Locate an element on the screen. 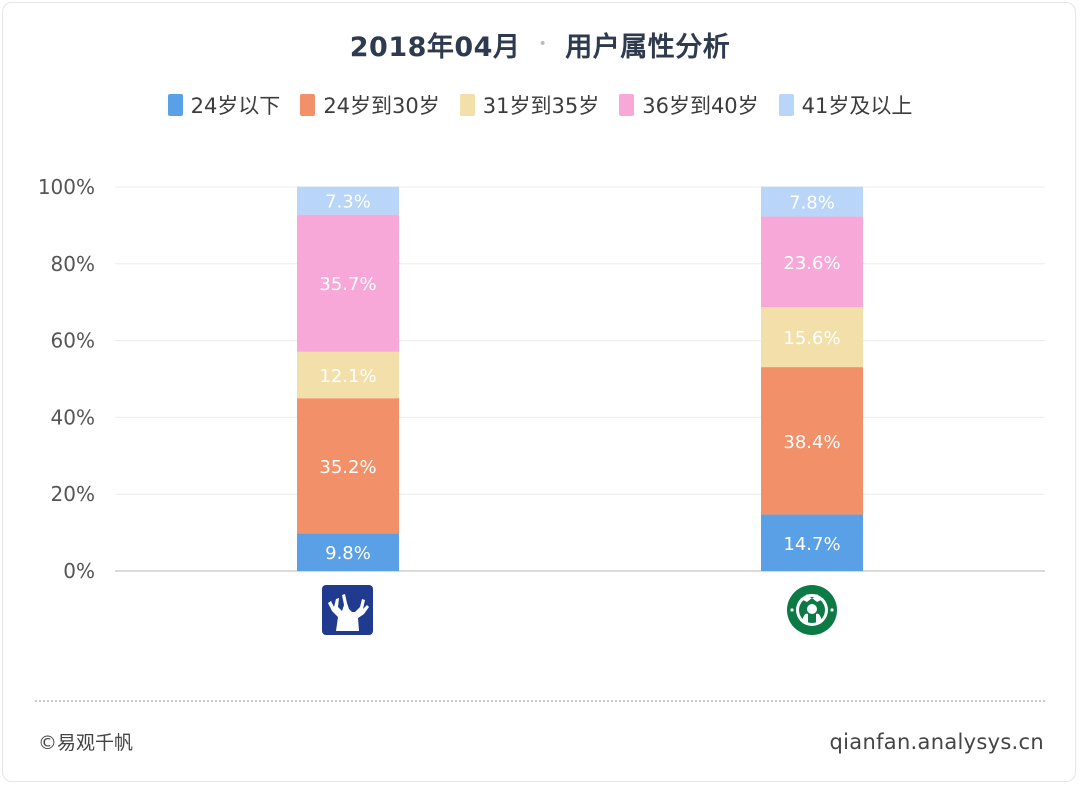 The height and width of the screenshot is (786, 1080). bar-data-label: 7.8% is located at coordinates (812, 203).